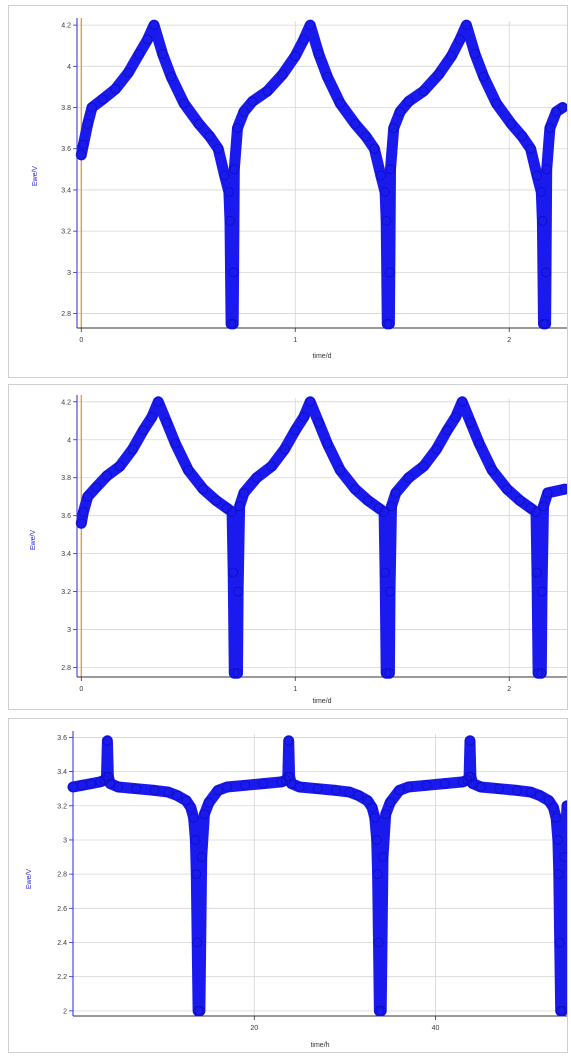 This screenshot has width=571, height=1057. I want to click on x-tick-label: 0, so click(81, 689).